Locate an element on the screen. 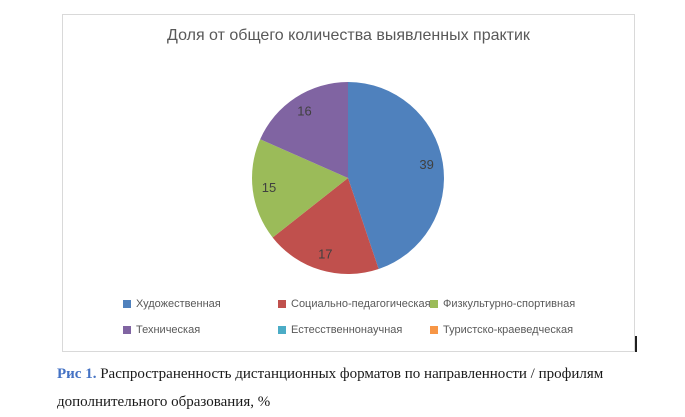 The width and height of the screenshot is (685, 417). pie-chart: 39 17 15 16 is located at coordinates (348, 178).